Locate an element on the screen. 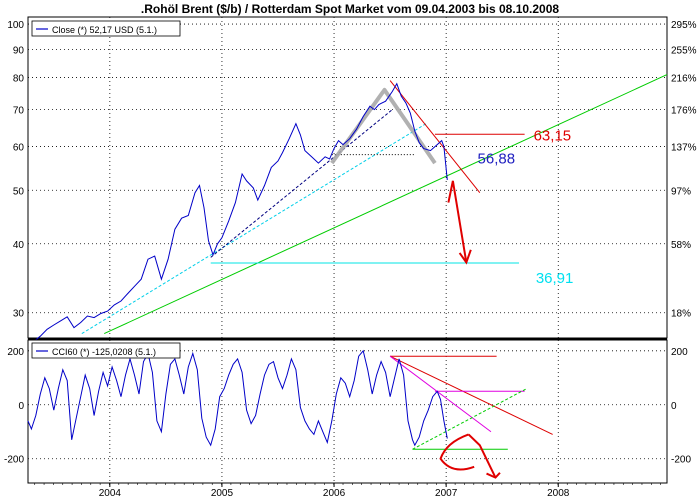  x-tick-label: 2008 is located at coordinates (558, 493).